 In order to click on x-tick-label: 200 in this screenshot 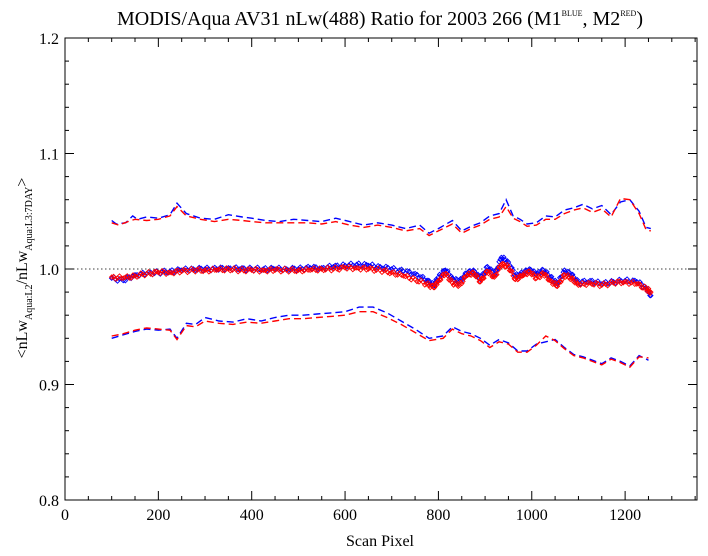, I will do `click(158, 515)`.